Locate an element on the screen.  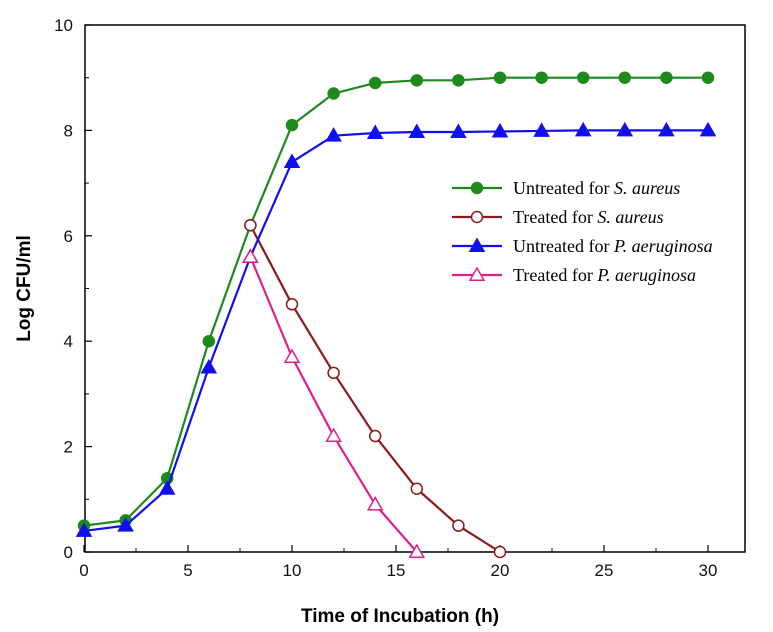
legend-item-3: Untreated for P. aeruginosa is located at coordinates (582, 246).